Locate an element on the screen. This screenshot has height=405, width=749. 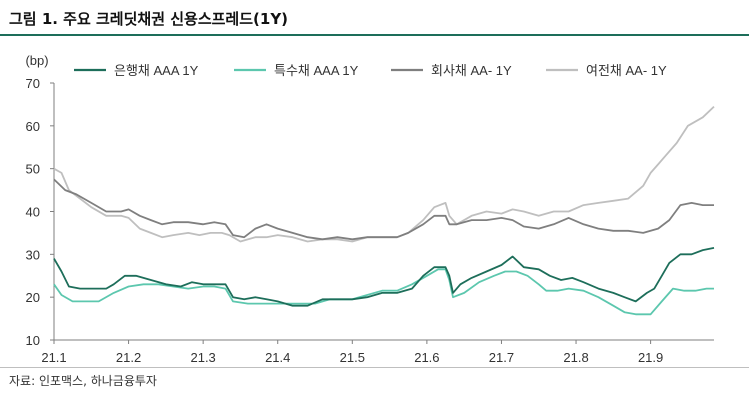
y-tick-label: 60 is located at coordinates (33, 126).